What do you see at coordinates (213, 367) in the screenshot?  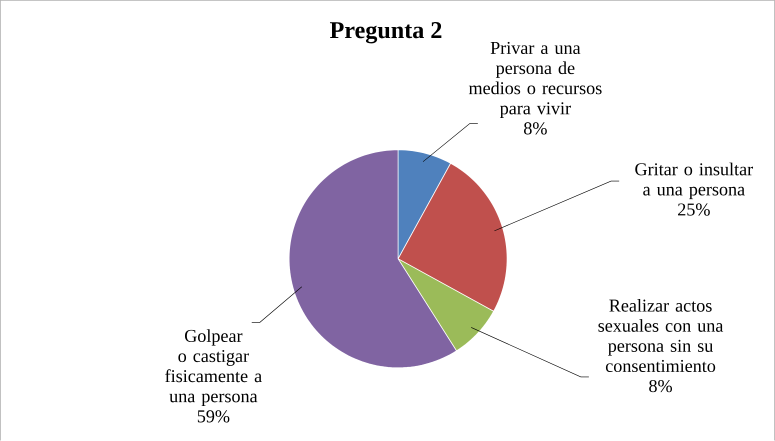 I see `slice-label: Golpear o castigar fisicamente a una persona` at bounding box center [213, 367].